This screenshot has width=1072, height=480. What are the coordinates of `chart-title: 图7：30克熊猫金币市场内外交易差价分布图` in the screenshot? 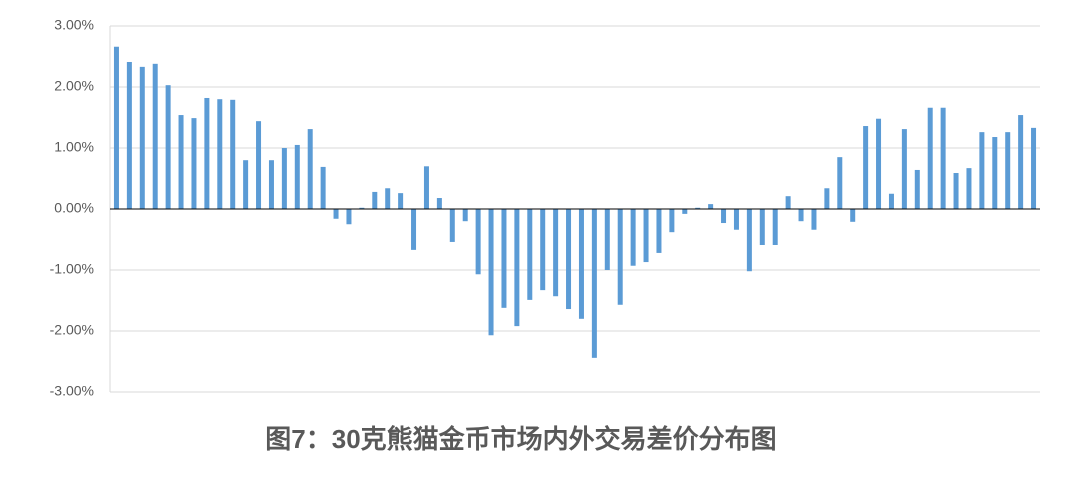 It's located at (520, 439).